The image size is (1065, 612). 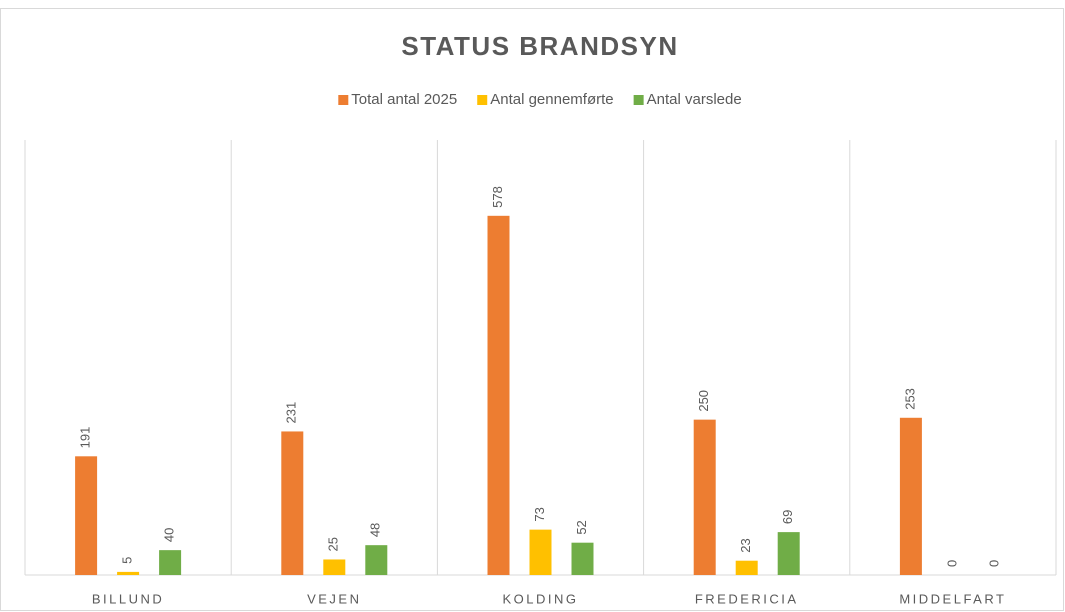 I want to click on x-tick-label: MIDDELFART, so click(x=952, y=598).